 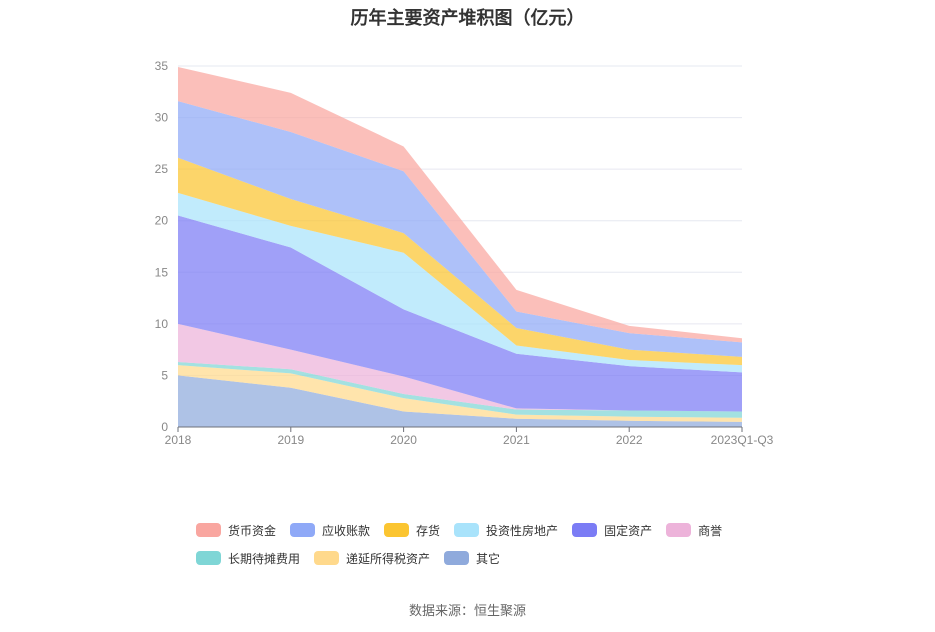 I want to click on legend-item: 投资性房地产, so click(x=506, y=530).